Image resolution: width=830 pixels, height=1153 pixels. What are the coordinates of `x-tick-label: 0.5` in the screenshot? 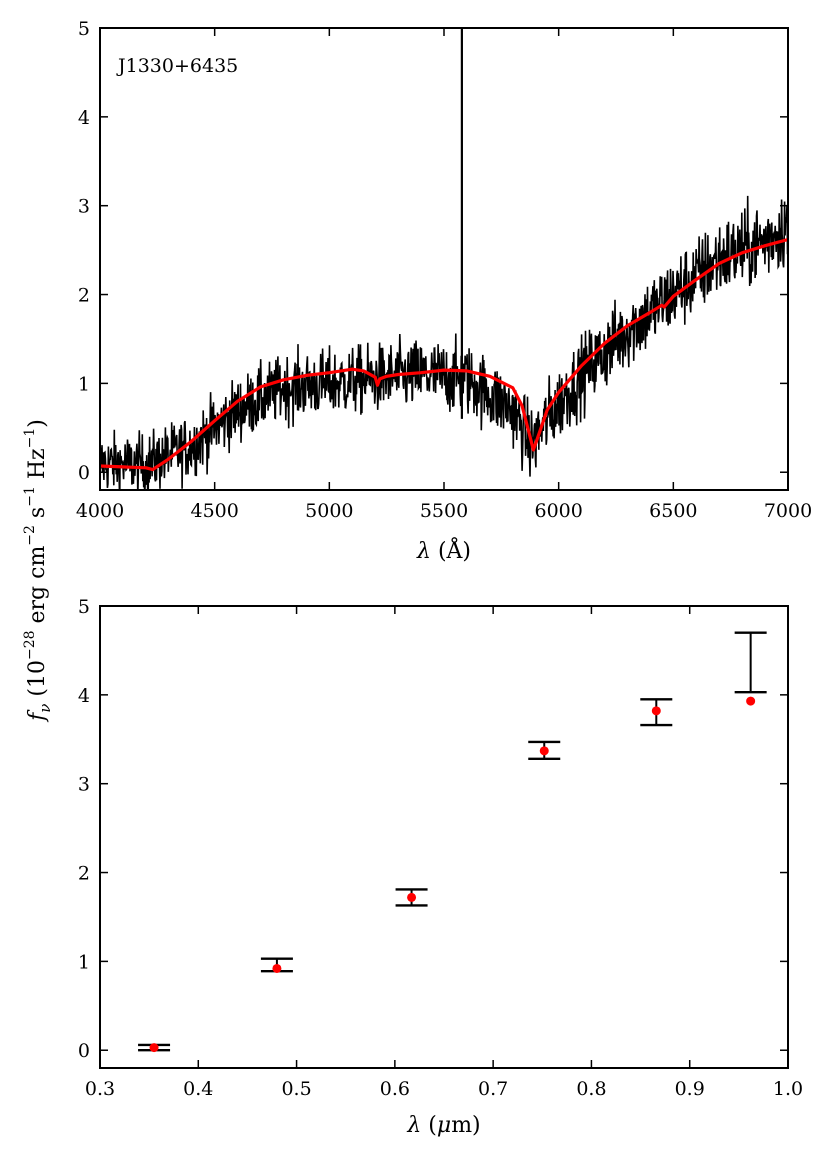 It's located at (296, 1089).